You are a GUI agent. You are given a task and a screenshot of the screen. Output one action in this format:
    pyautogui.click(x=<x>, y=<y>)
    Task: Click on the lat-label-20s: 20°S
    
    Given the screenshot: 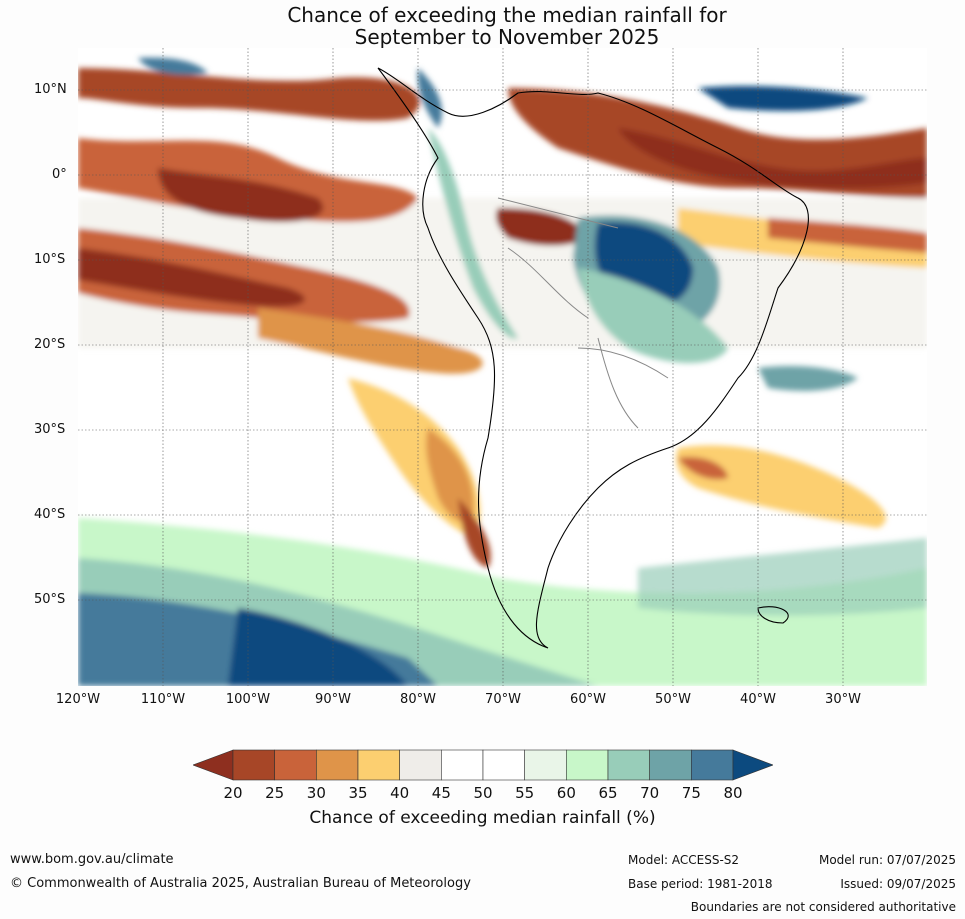 What is the action you would take?
    pyautogui.click(x=50, y=344)
    